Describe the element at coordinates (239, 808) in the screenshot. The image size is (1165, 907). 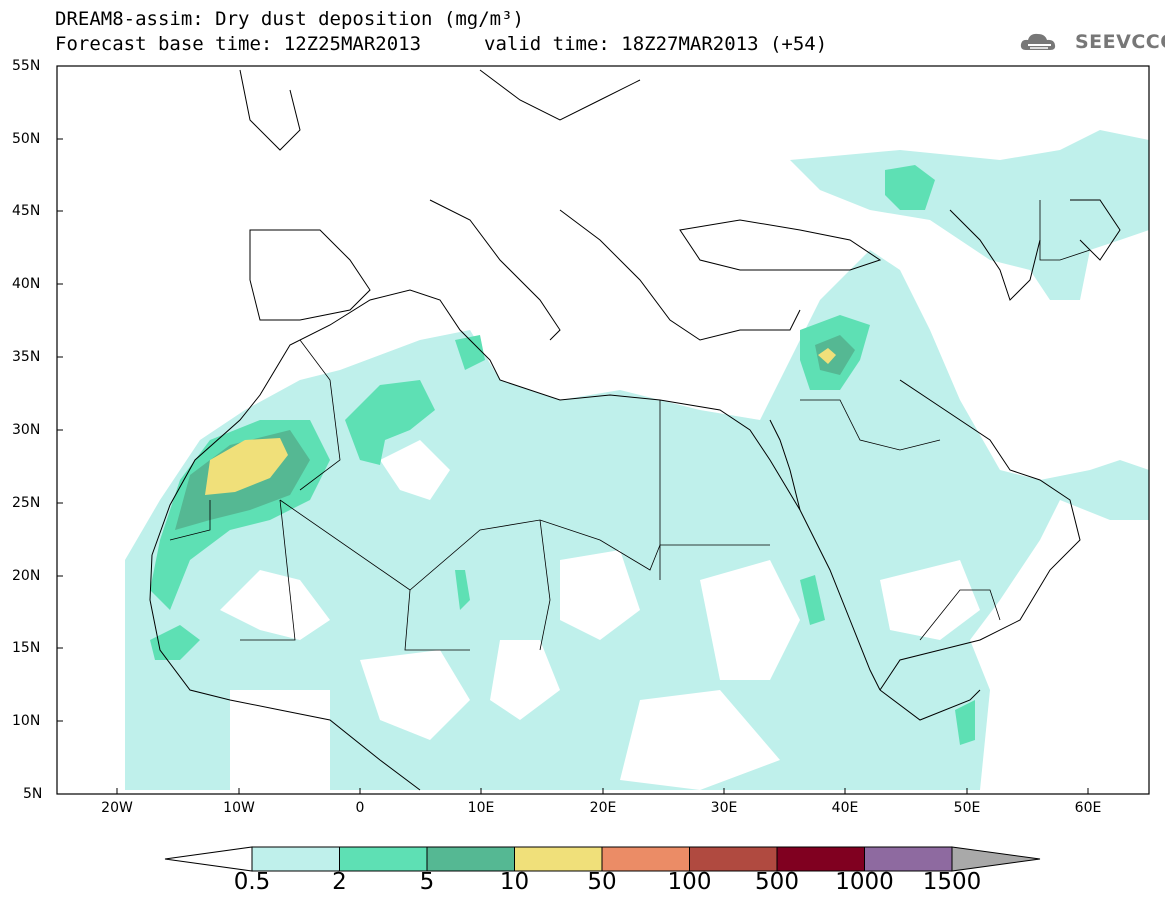
I see `lon-label: 10W` at that location.